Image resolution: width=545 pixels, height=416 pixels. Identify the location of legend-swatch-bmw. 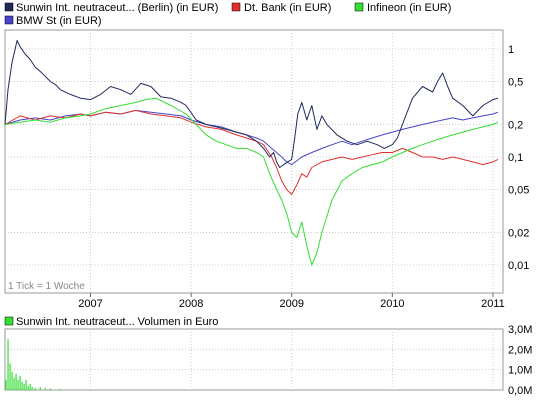
(9, 20).